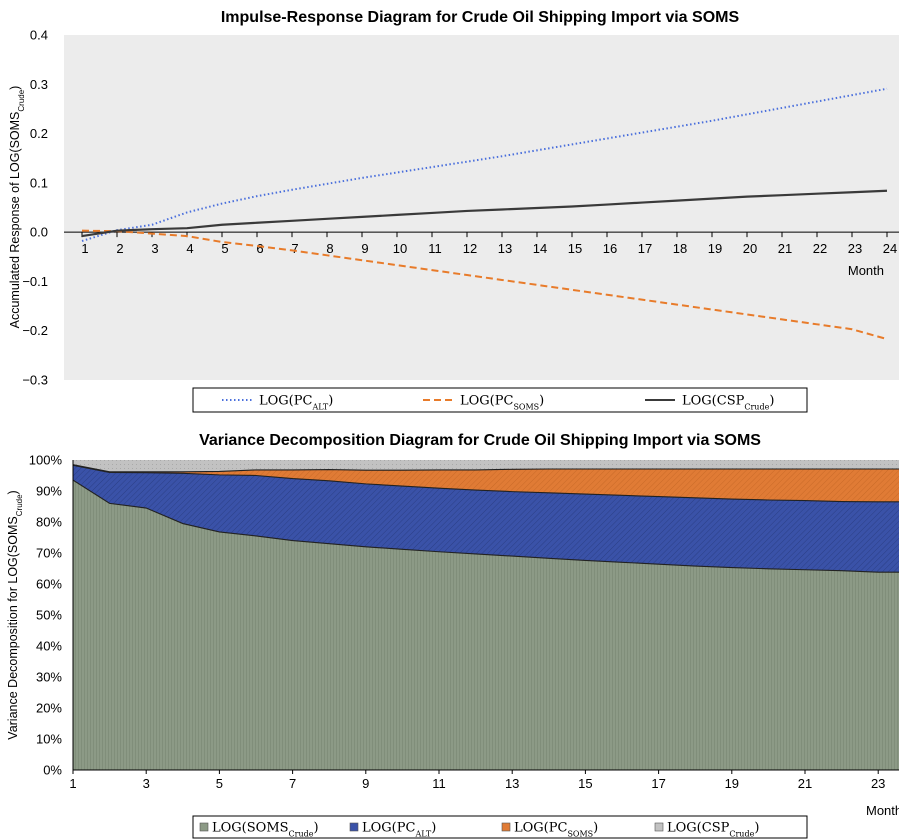 Image resolution: width=899 pixels, height=840 pixels. What do you see at coordinates (15, 238) in the screenshot?
I see `chart1-ylabel-prefix: Accumulated Response of LOG(` at bounding box center [15, 238].